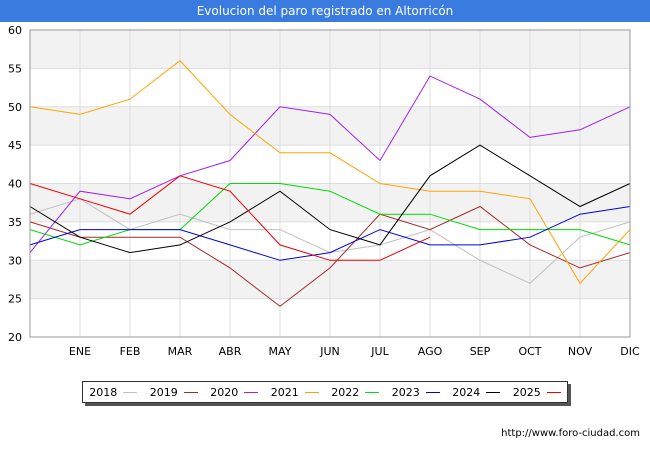 The image size is (650, 450). Describe the element at coordinates (103, 392) in the screenshot. I see `legend-label: 2018` at that location.